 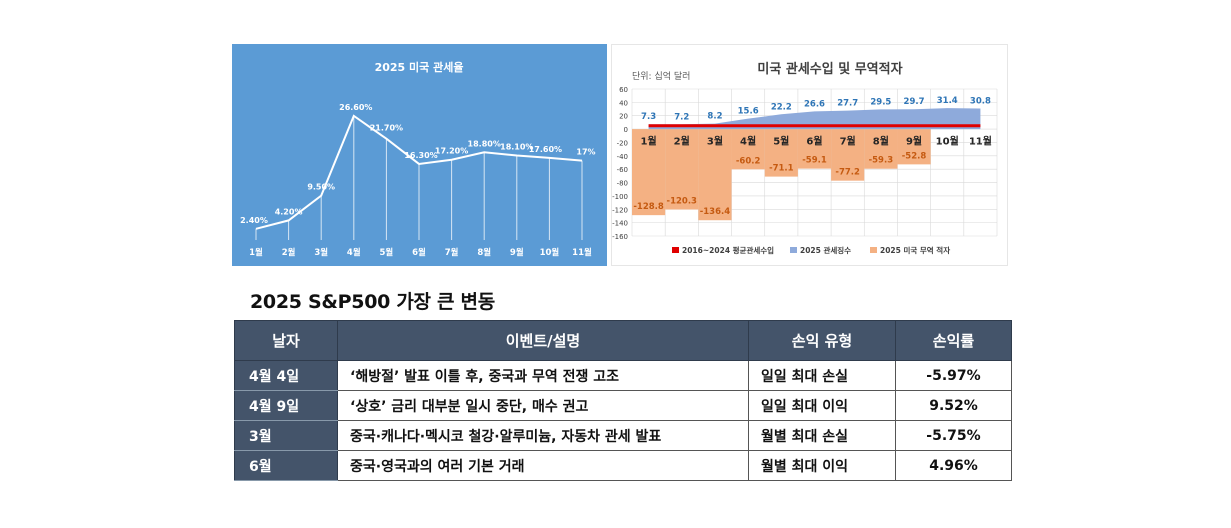 What do you see at coordinates (728, 250) in the screenshot?
I see `legend-label: 2016~2024 평균관세수입` at bounding box center [728, 250].